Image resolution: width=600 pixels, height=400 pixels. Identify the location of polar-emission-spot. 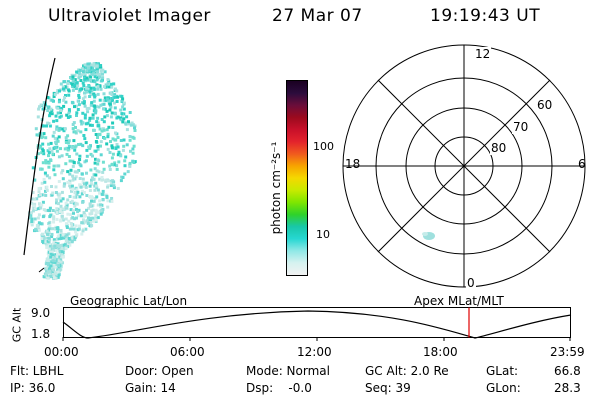
(428, 236).